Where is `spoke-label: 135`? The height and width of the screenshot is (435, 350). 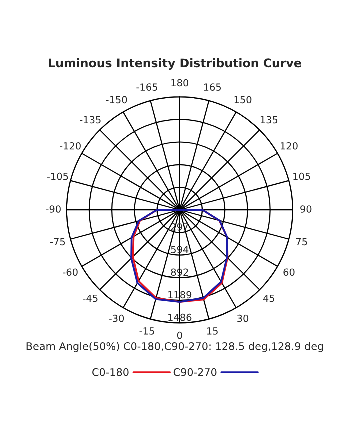 spoke-label: 135 is located at coordinates (269, 120).